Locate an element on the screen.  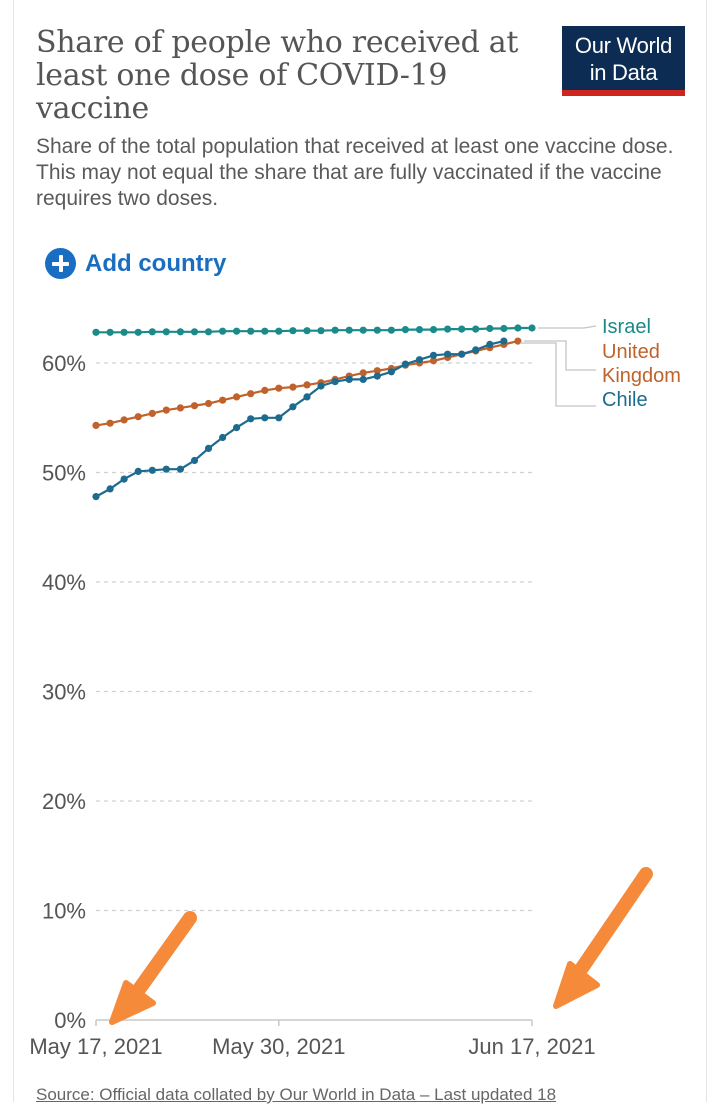
right-frame-line is located at coordinates (706, 551).